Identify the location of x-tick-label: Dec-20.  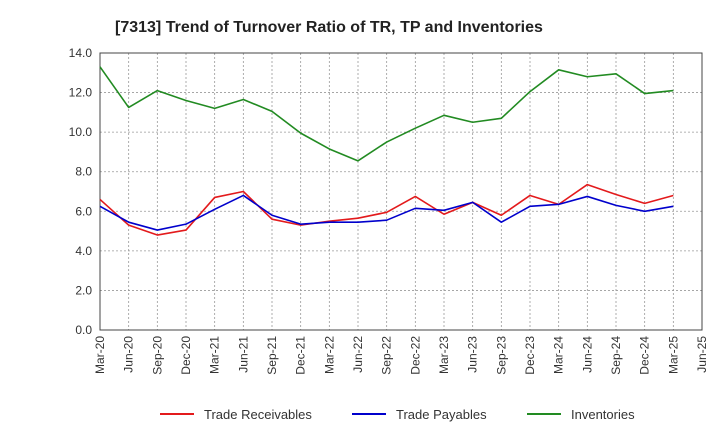
(186, 355).